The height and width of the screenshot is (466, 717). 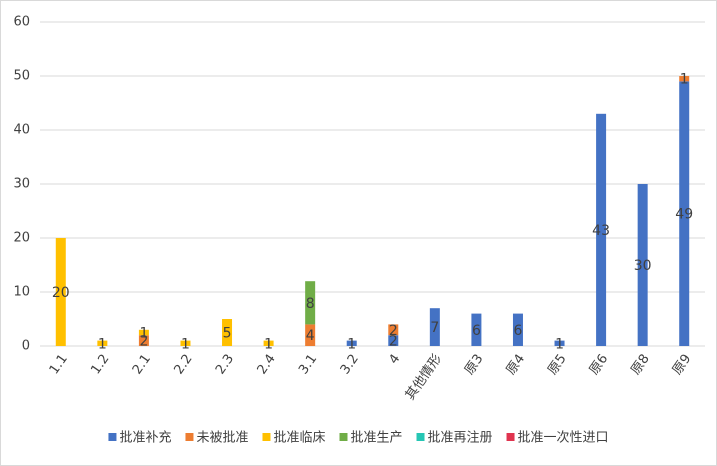 I want to click on y-tick-label: 50, so click(x=21, y=76).